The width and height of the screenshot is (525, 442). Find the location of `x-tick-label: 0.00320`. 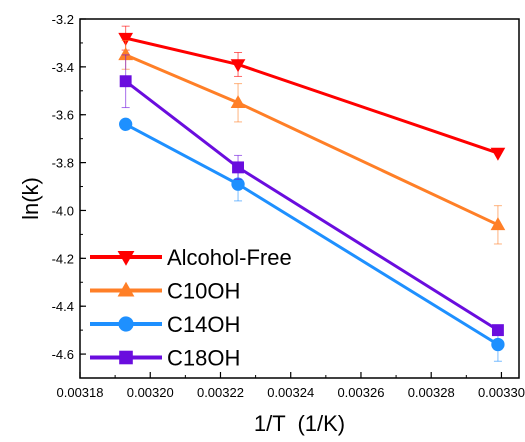

x-tick-label: 0.00320 is located at coordinates (150, 392).